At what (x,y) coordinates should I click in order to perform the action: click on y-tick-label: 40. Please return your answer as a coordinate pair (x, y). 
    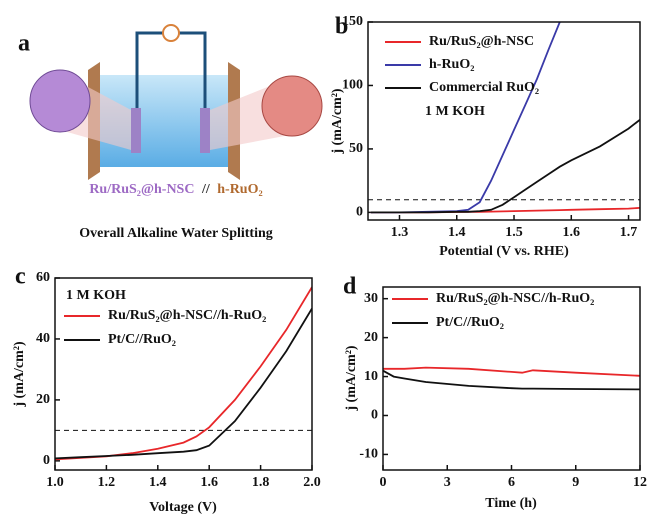
    Looking at the image, I should click on (43, 338).